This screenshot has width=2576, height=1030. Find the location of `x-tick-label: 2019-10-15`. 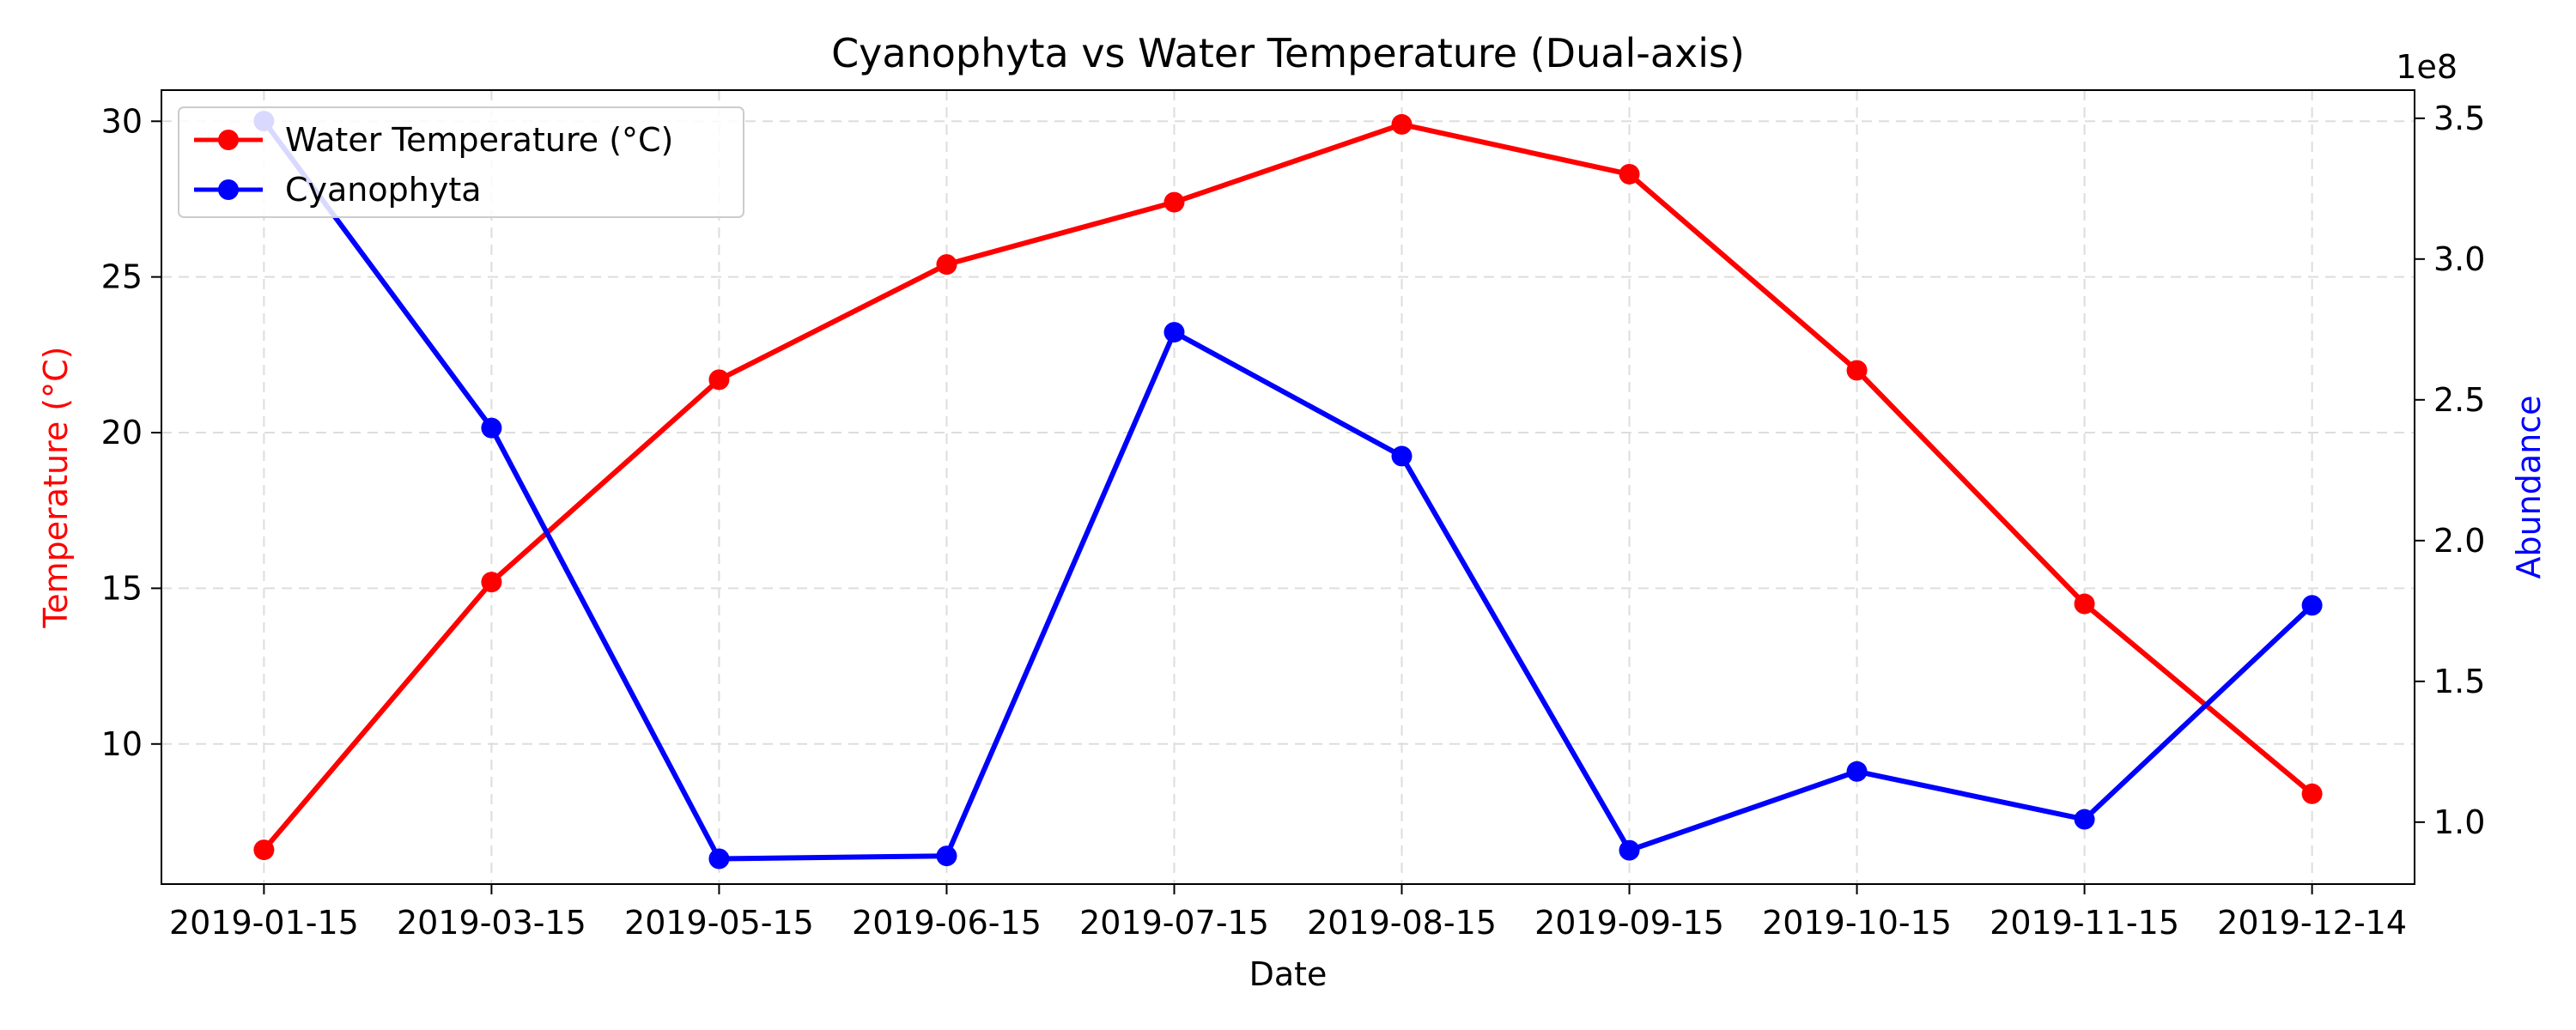

x-tick-label: 2019-10-15 is located at coordinates (1857, 923).